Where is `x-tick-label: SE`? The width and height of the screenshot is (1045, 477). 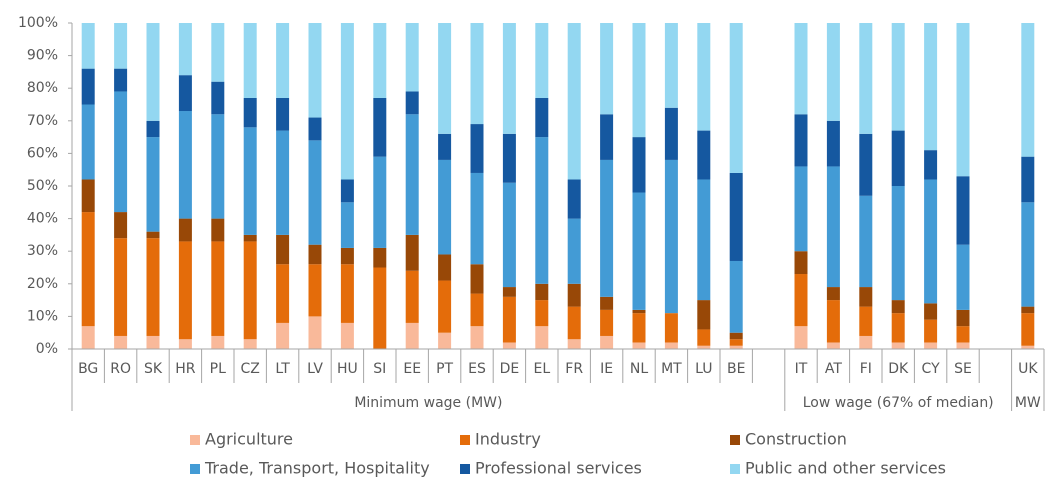
x-tick-label: SE is located at coordinates (963, 369).